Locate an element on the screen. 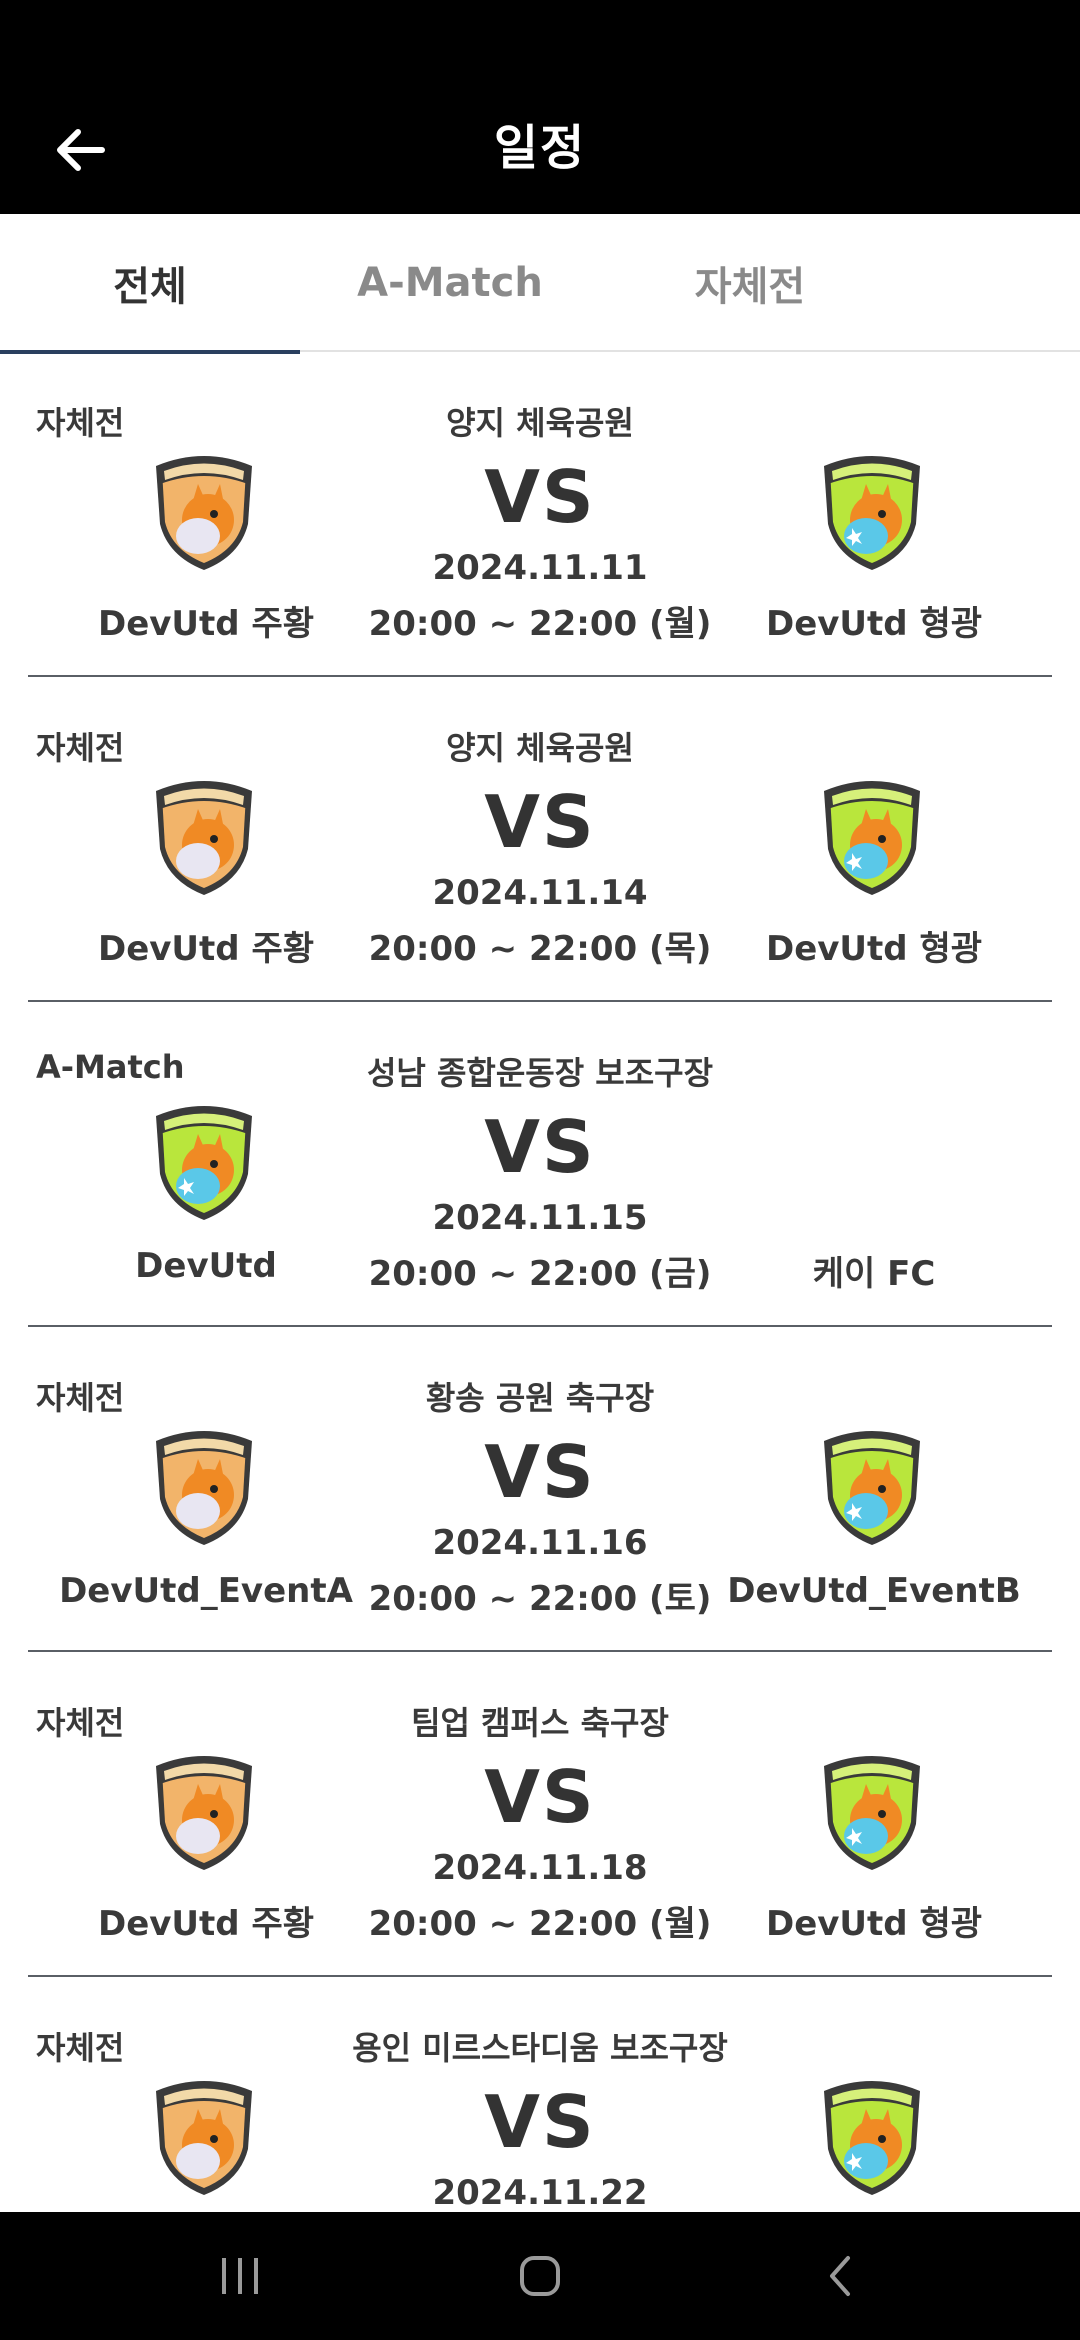 The height and width of the screenshot is (2340, 1080). match-card: 자체전 용인 미르스타디움 보조구장 VS 2024.11.22 is located at coordinates (540, 2094).